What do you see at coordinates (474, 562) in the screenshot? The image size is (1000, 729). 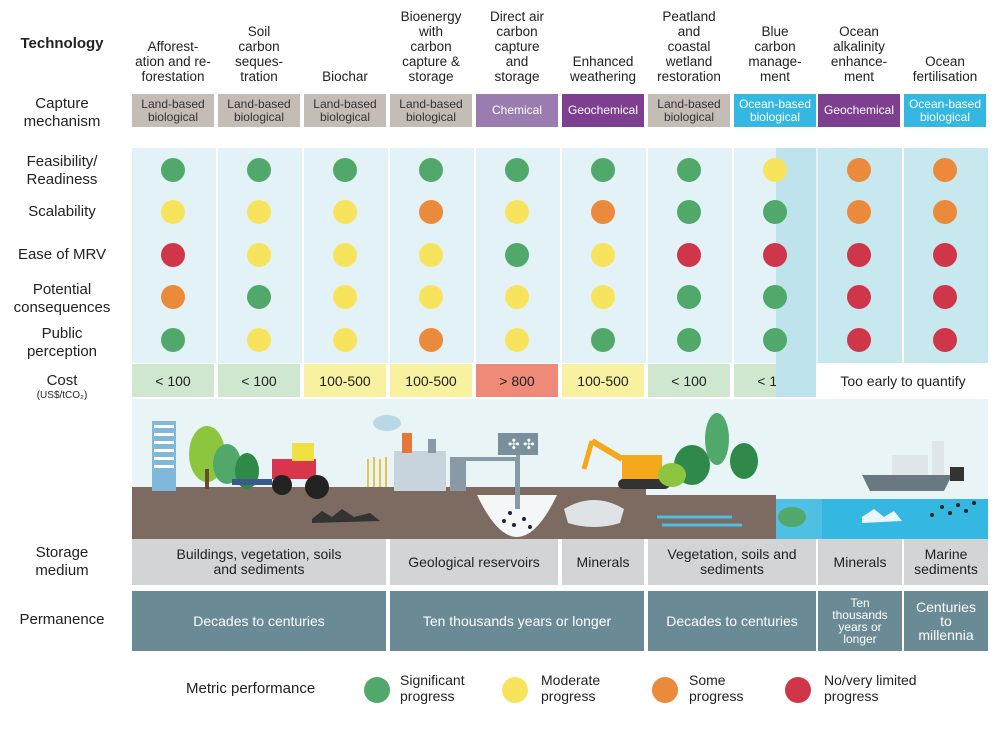 I see `storage-geological: Geological reservoirs` at bounding box center [474, 562].